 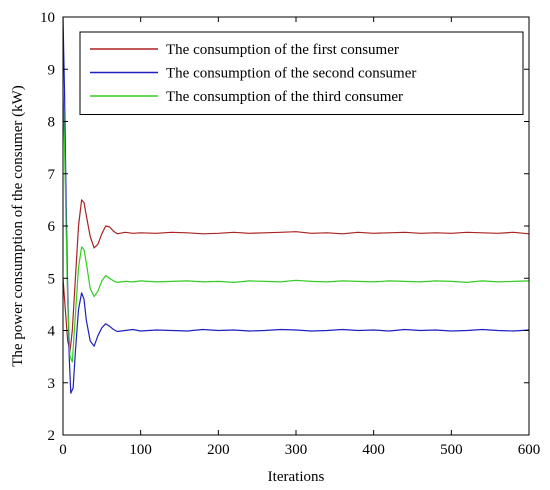 I want to click on y-tick-label: 9, so click(x=52, y=70).